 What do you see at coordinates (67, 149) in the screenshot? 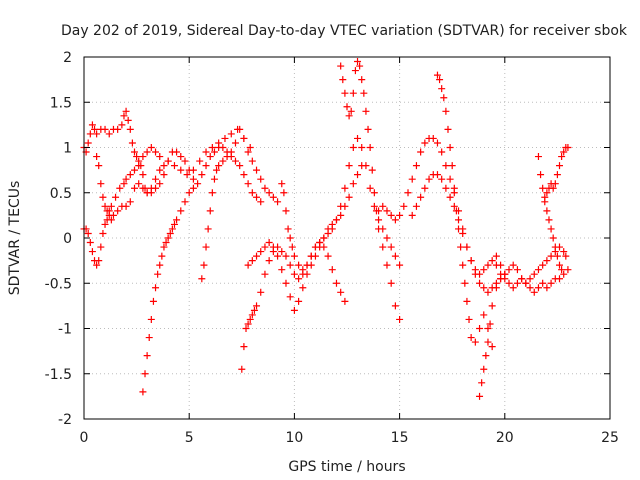
I see `y-tick-label: 1` at bounding box center [67, 149].